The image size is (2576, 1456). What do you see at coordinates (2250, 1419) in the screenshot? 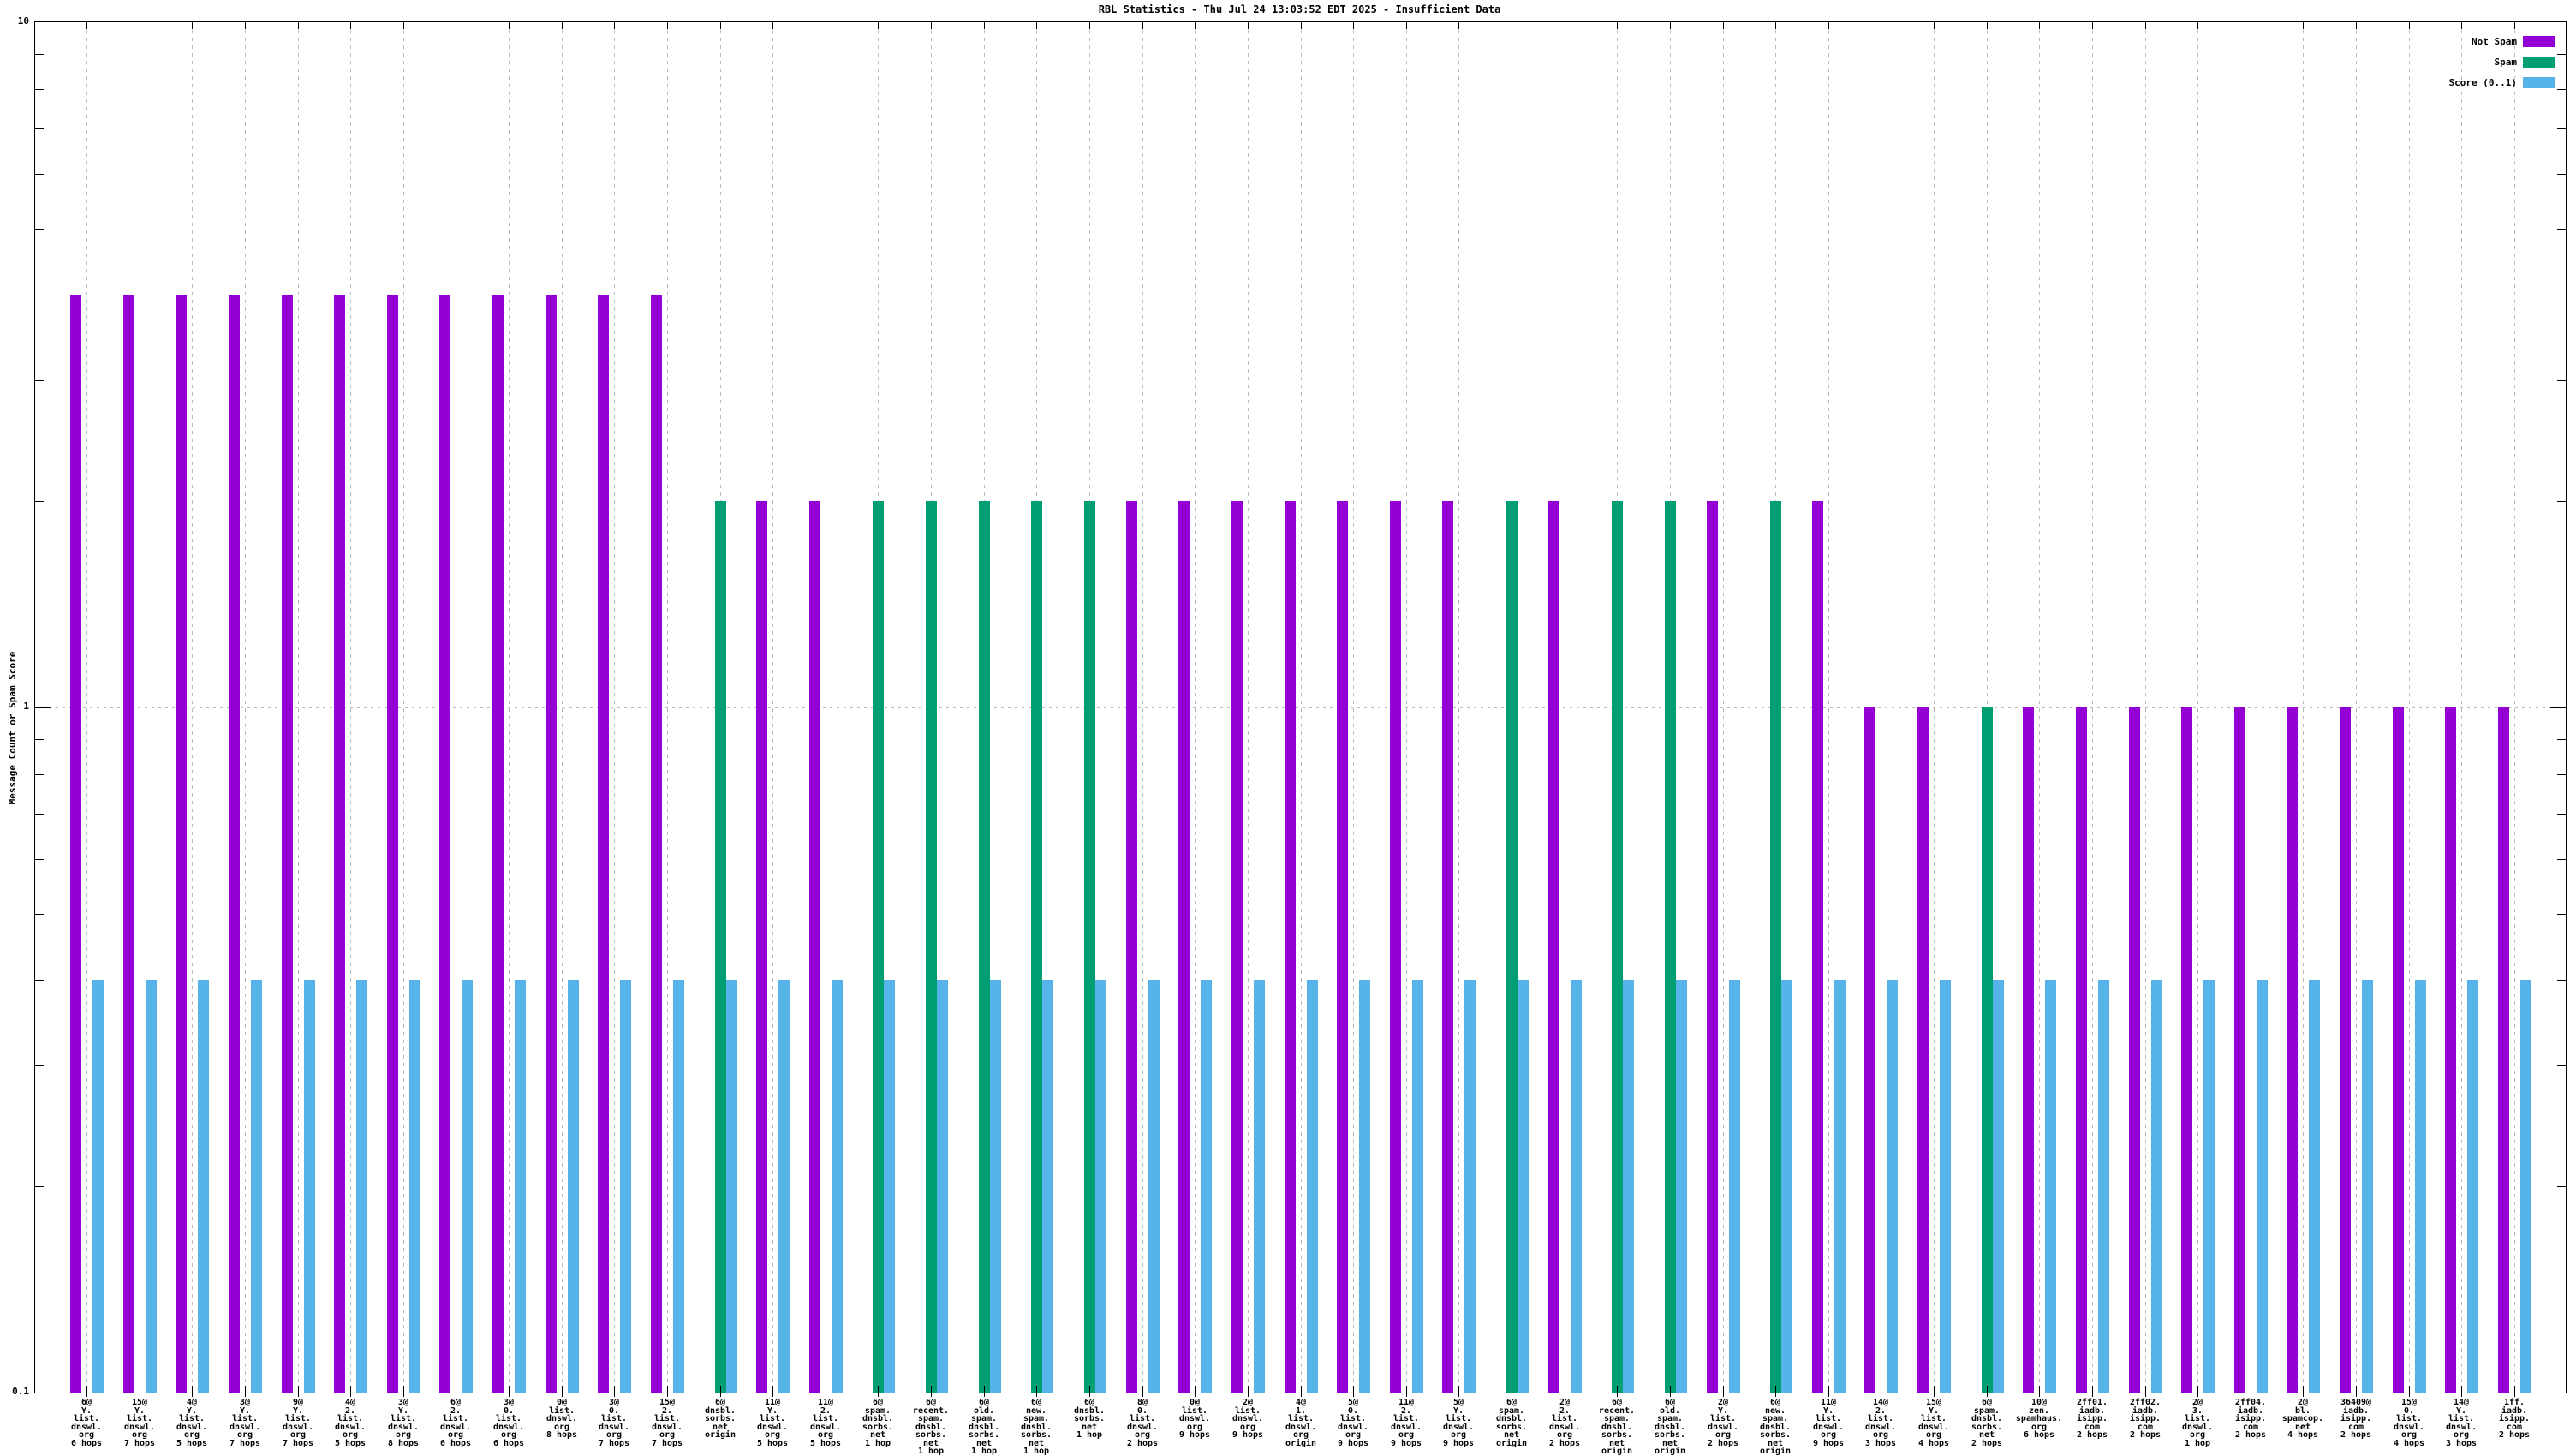
I see `x-label-42: 2ff04. iadb. isipp. com 2 hops` at bounding box center [2250, 1419].